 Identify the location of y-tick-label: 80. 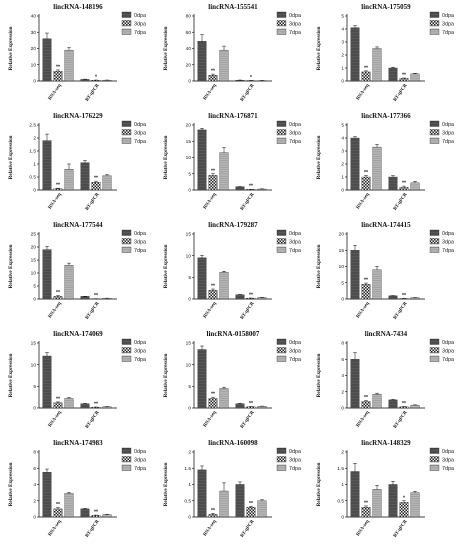
(189, 17).